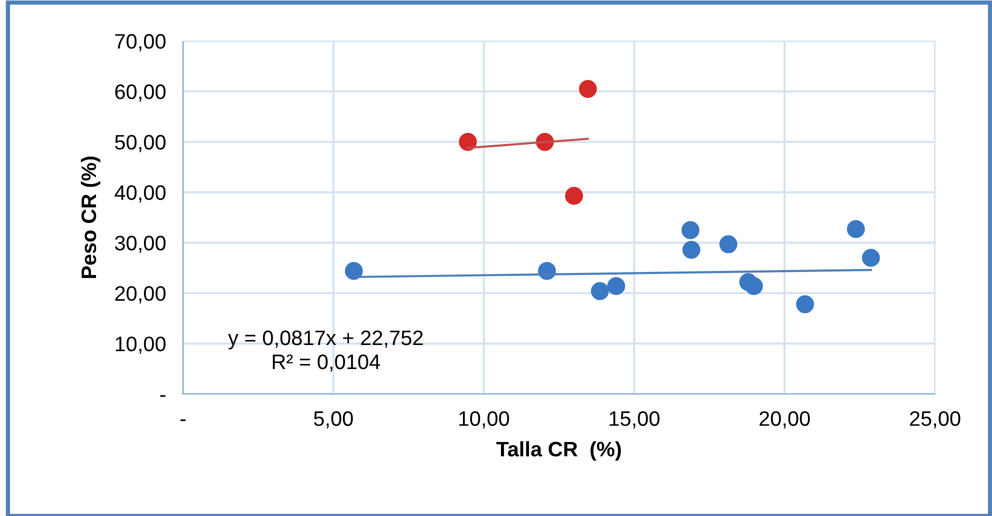  What do you see at coordinates (183, 420) in the screenshot?
I see `x-tick-label: -` at bounding box center [183, 420].